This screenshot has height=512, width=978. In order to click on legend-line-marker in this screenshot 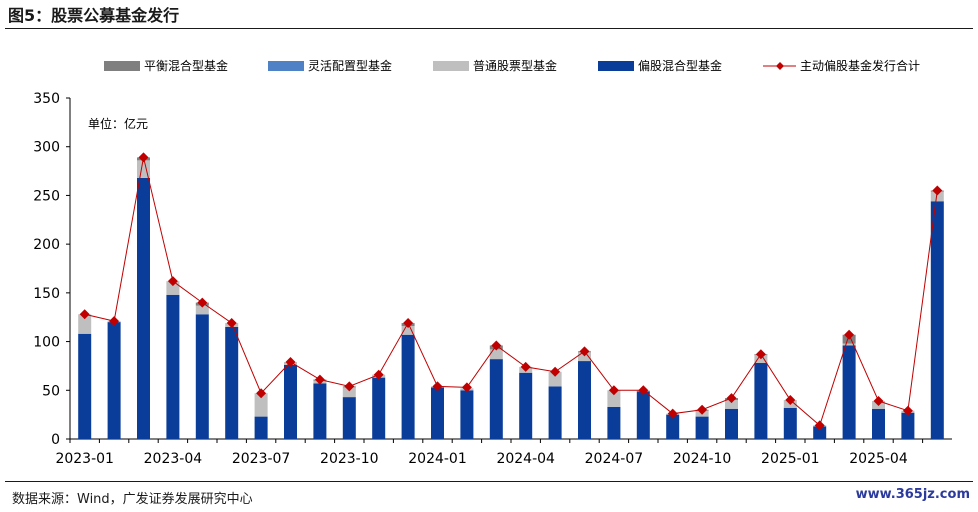, I will do `click(780, 66)`.